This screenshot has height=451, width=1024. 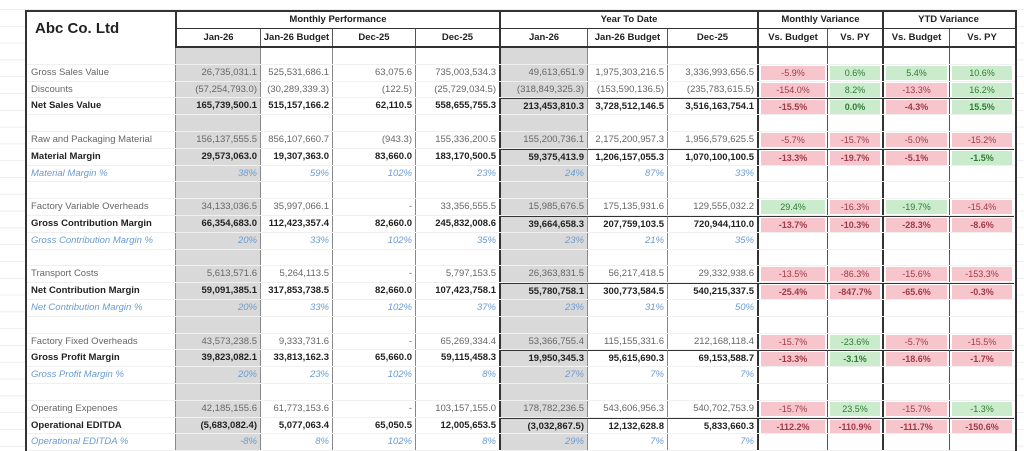 I want to click on value-cell: 5,613,571.6, so click(x=217, y=274).